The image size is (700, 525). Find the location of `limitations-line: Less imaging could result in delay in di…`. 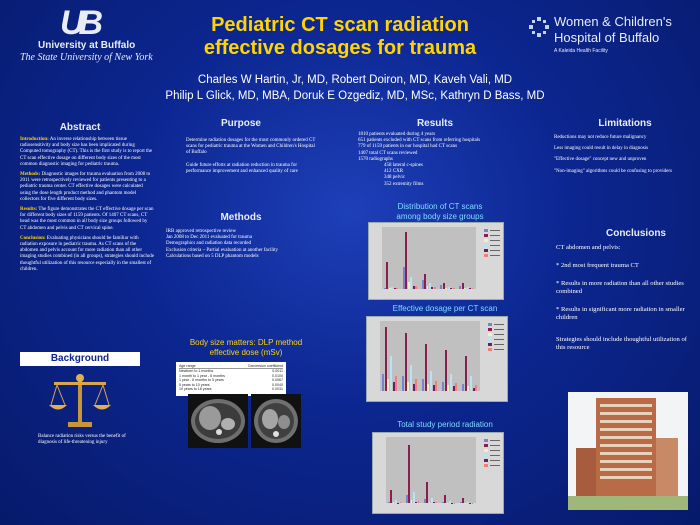

limitations-line: Less imaging could result in delay in di… is located at coordinates (601, 149).